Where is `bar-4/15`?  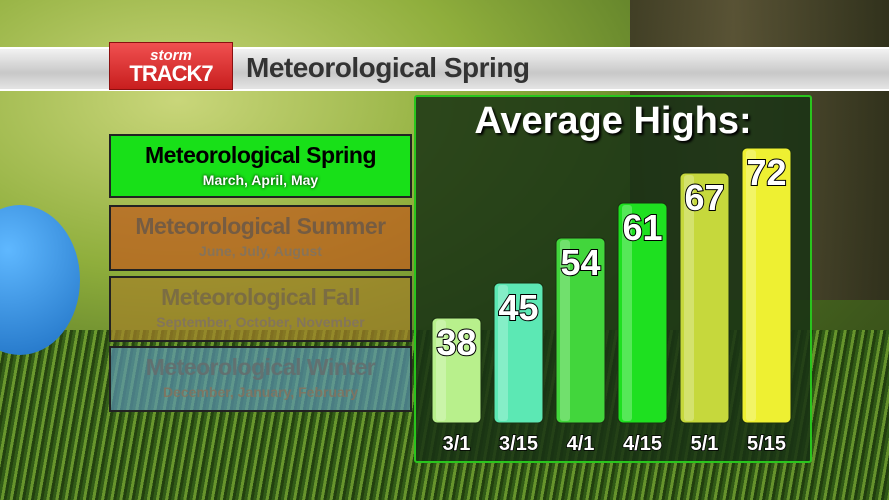 bar-4/15 is located at coordinates (642, 313).